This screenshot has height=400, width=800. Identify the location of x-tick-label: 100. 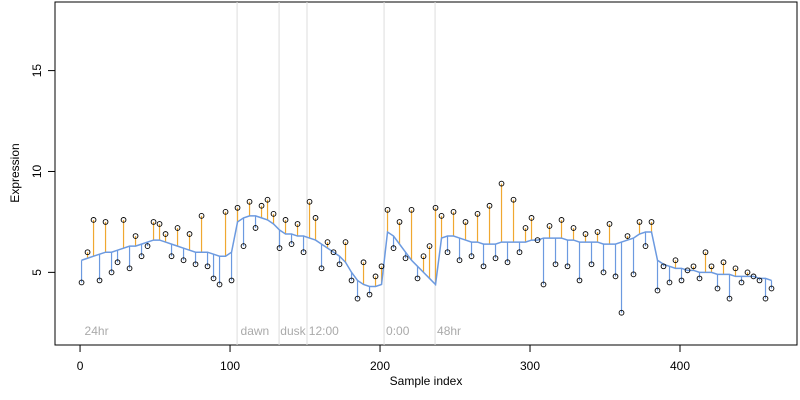
(230, 366).